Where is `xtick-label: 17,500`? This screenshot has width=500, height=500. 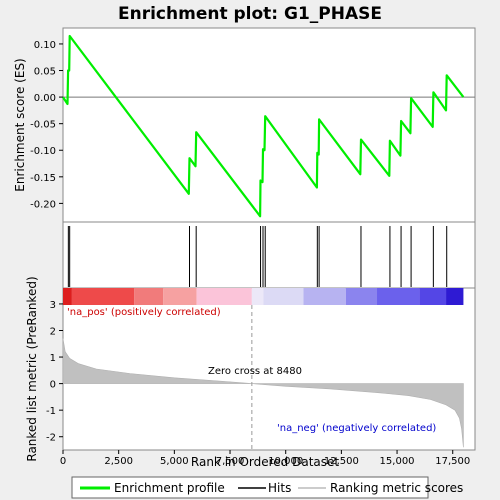 xtick-label: 17,500 is located at coordinates (452, 461).